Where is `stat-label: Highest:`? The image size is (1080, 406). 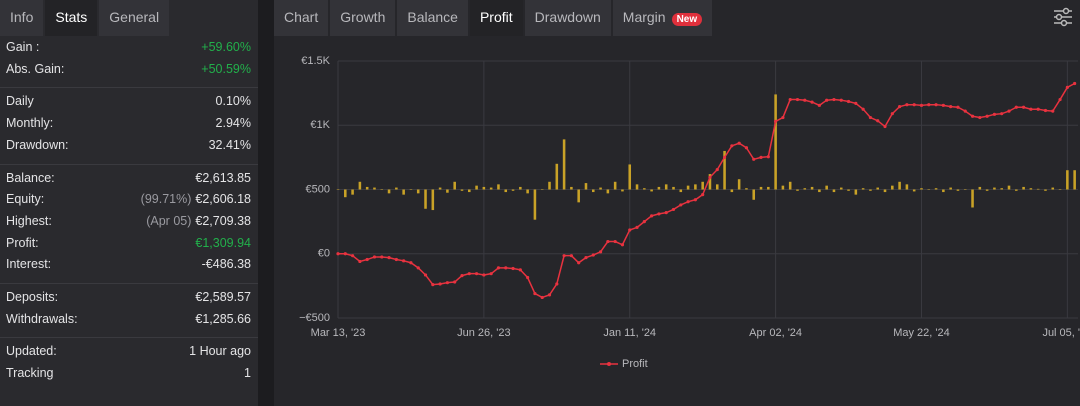
stat-label: Highest: is located at coordinates (29, 220).